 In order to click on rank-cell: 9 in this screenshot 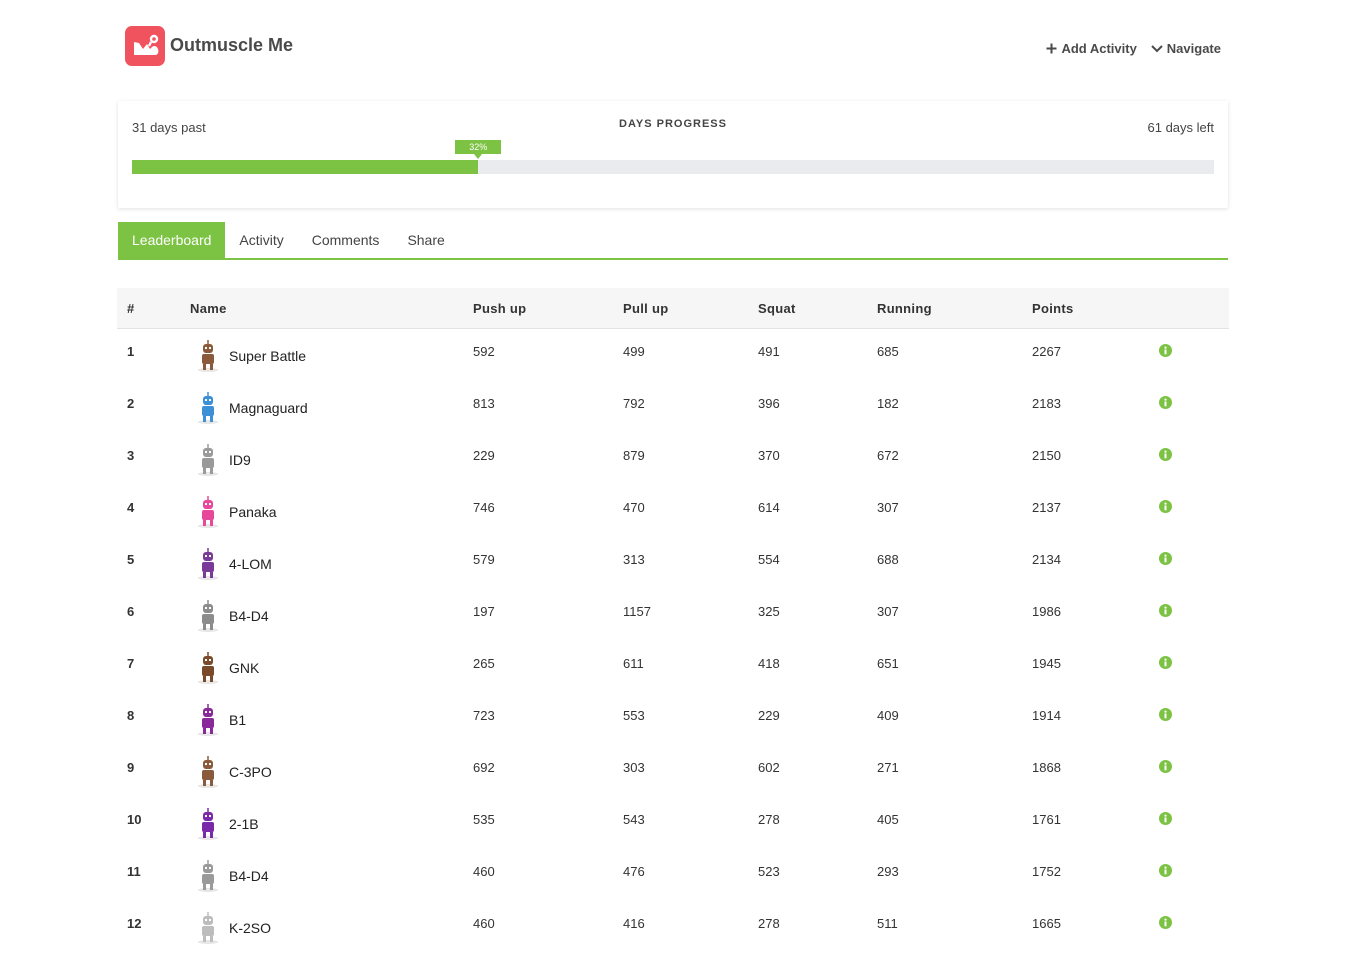, I will do `click(131, 767)`.